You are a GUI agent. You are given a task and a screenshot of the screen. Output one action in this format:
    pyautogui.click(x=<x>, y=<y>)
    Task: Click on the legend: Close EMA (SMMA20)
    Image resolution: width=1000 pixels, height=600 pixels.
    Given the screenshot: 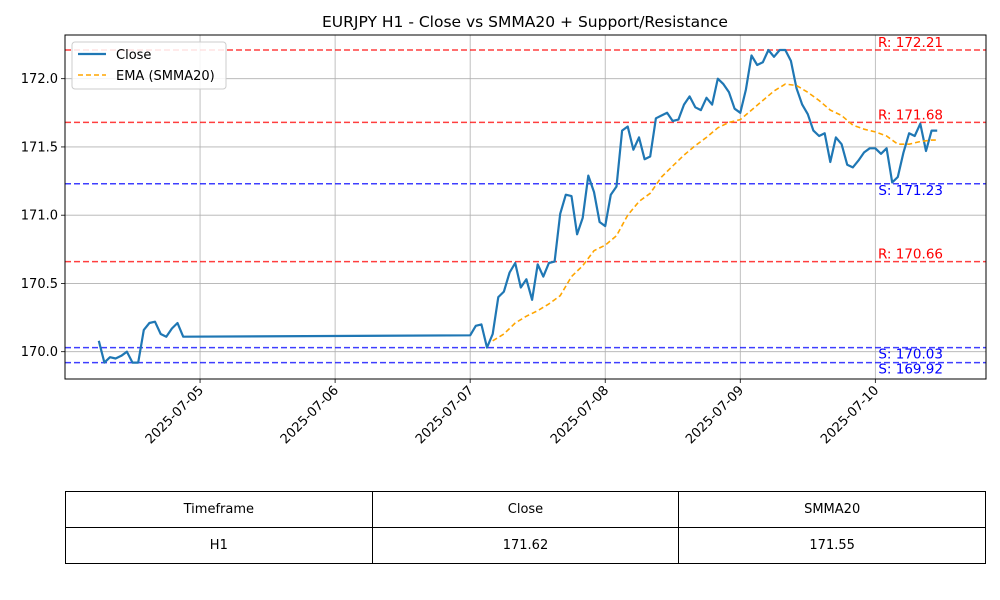 What is the action you would take?
    pyautogui.click(x=149, y=65)
    